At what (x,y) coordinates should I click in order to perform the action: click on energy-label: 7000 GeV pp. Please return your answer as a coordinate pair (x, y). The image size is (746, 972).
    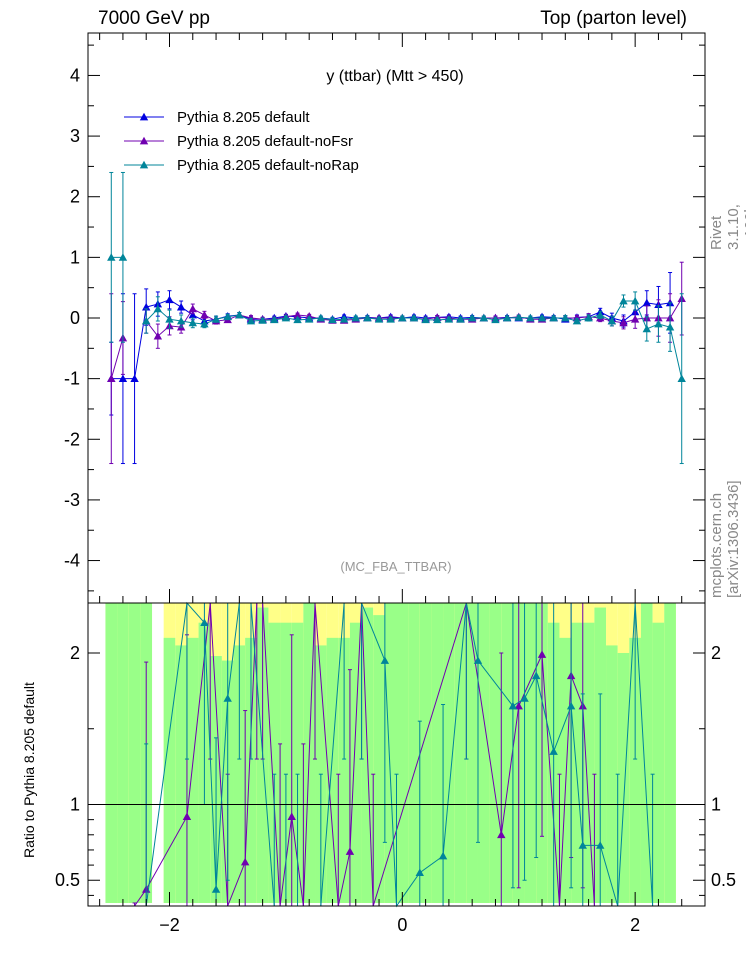
    Looking at the image, I should click on (154, 18).